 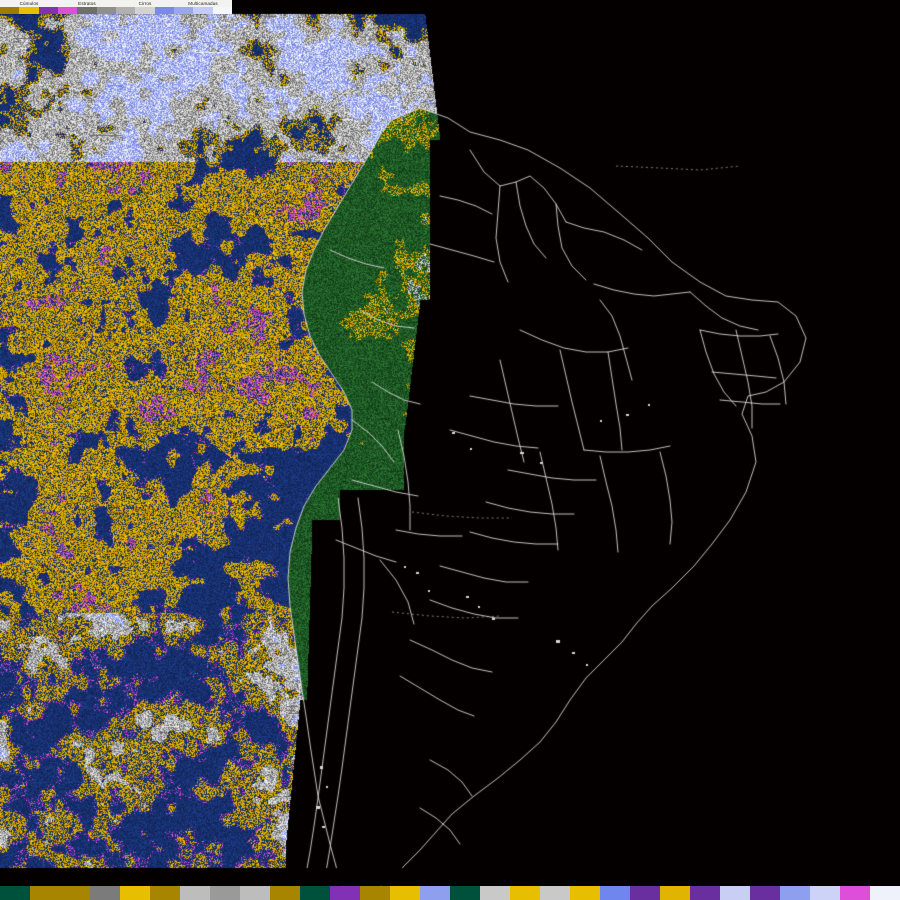 What do you see at coordinates (203, 3) in the screenshot?
I see `legend-label-multicamadas: Multicamadas` at bounding box center [203, 3].